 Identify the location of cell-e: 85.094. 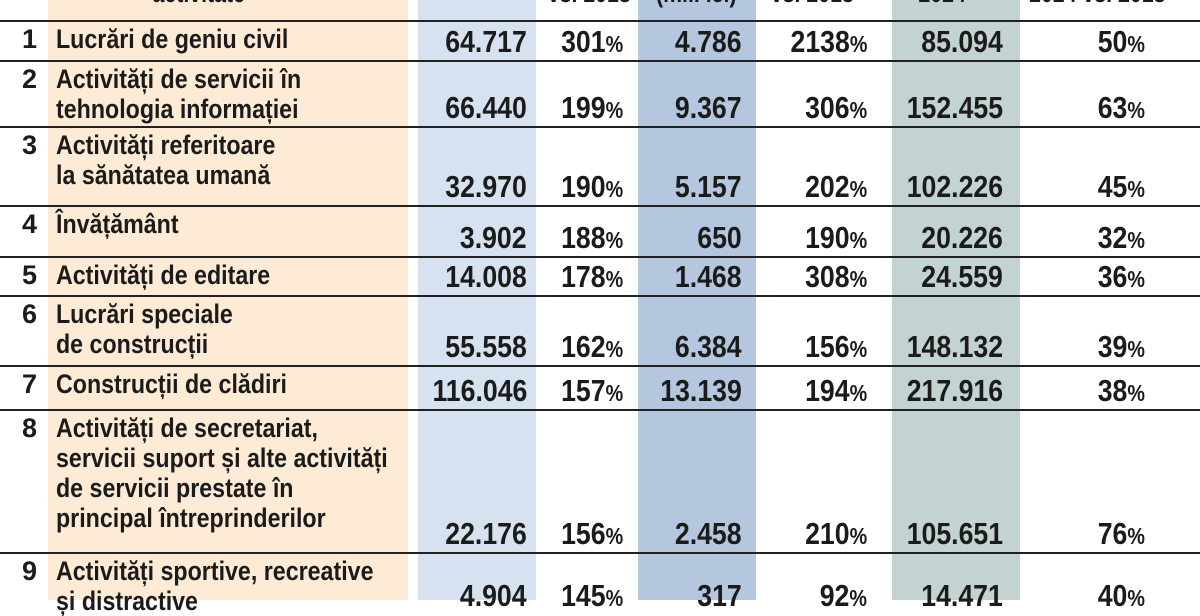
(962, 42).